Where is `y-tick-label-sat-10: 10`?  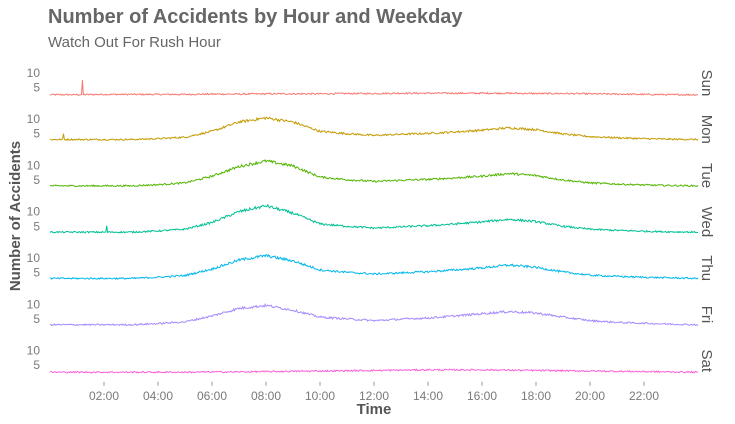 y-tick-label-sat-10: 10 is located at coordinates (34, 351).